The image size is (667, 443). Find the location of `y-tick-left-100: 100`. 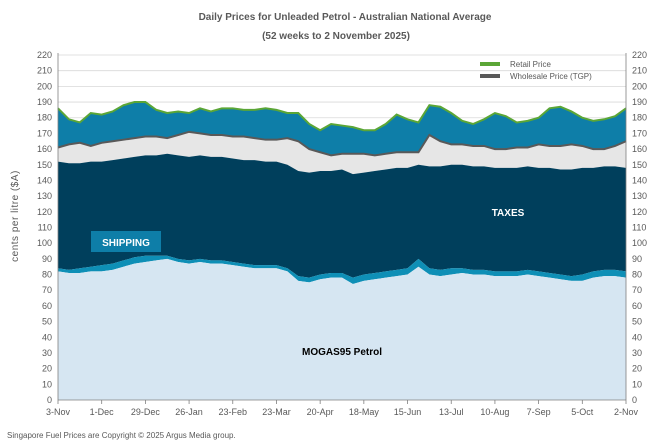

y-tick-left-100: 100 is located at coordinates (44, 243).